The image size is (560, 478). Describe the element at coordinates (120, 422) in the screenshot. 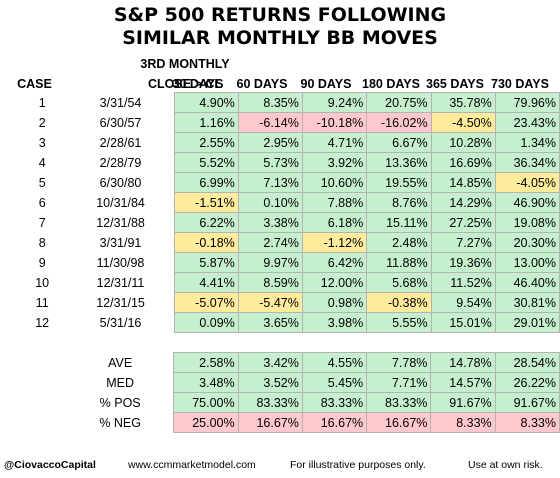

I see `summary-label: % NEG` at that location.